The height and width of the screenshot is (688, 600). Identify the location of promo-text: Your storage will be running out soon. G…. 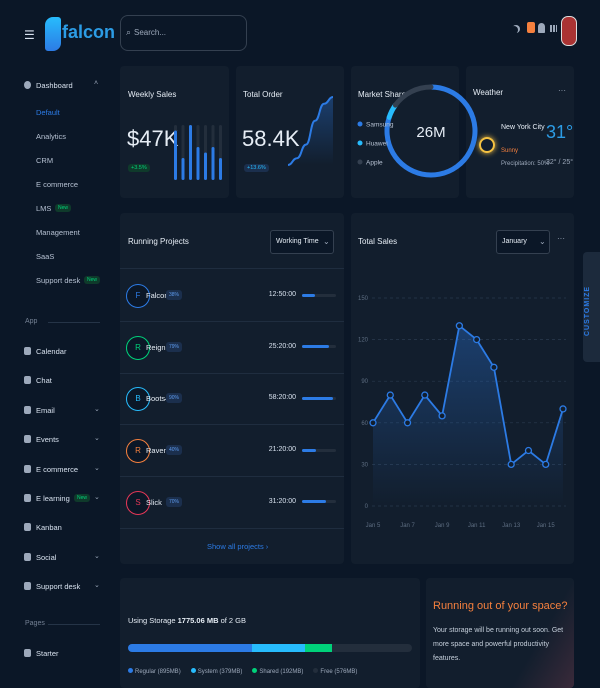
(498, 644).